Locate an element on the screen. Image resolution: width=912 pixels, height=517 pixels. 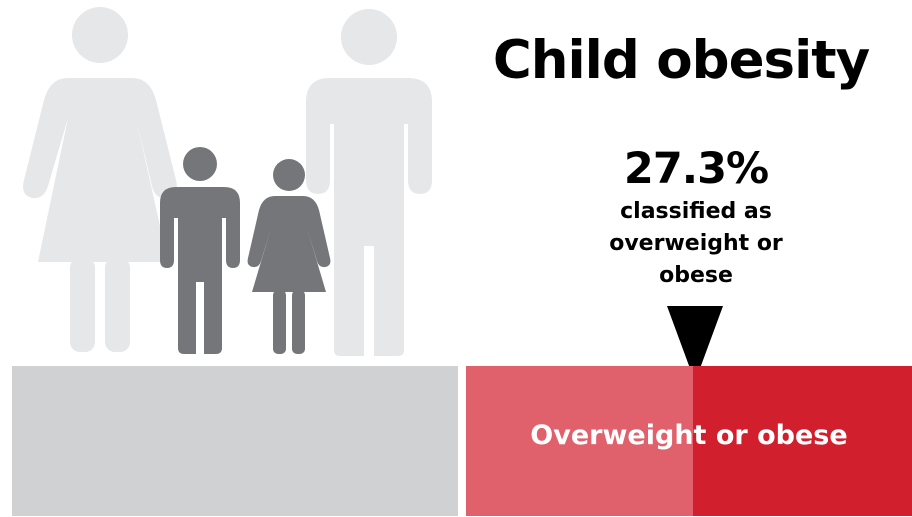
bar-label: Overweight or obese is located at coordinates (689, 435).